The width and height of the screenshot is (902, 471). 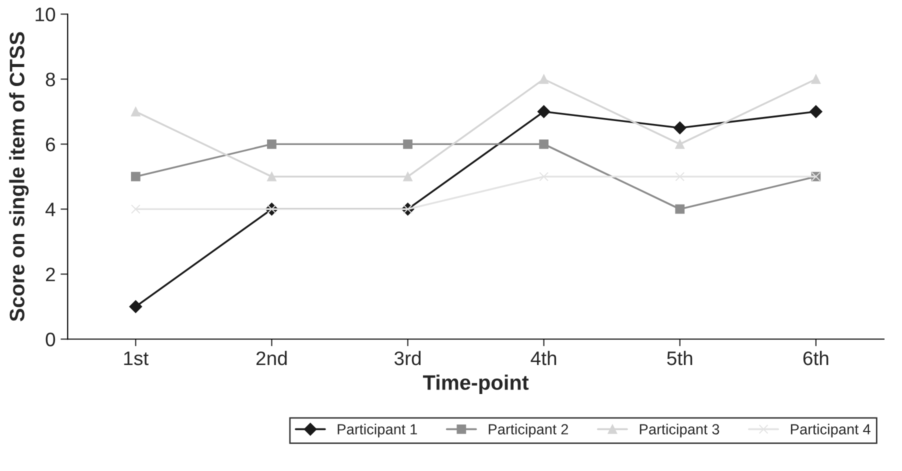 I want to click on y-tick-label: 2, so click(x=50, y=275).